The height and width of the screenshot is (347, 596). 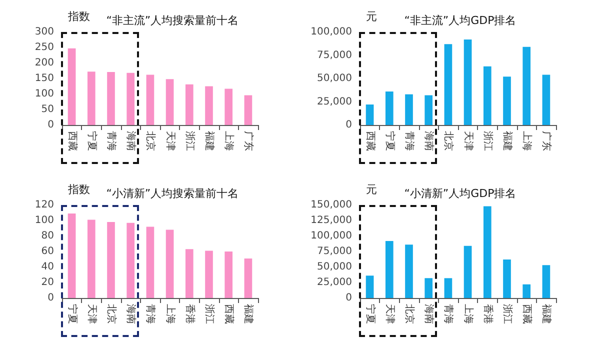 What do you see at coordinates (460, 193) in the screenshot?
I see `chart-title: “小清新”人均GDP排名` at bounding box center [460, 193].